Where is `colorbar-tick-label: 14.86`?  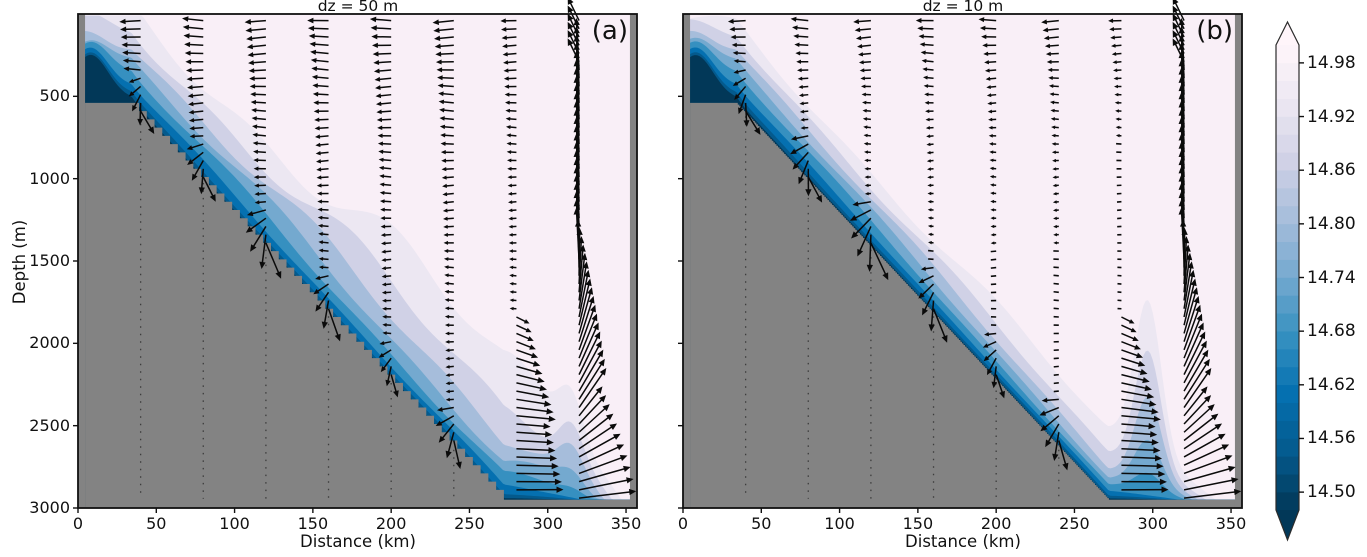
colorbar-tick-label: 14.86 is located at coordinates (1331, 170).